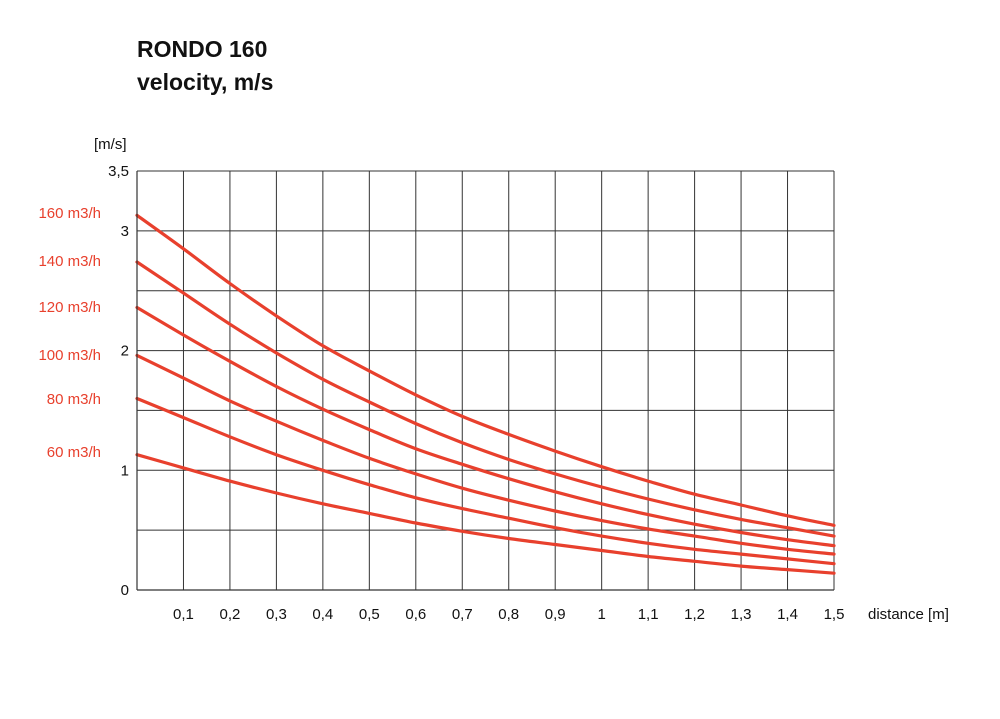  Describe the element at coordinates (741, 614) in the screenshot. I see `x-tick-label: 1,3` at that location.